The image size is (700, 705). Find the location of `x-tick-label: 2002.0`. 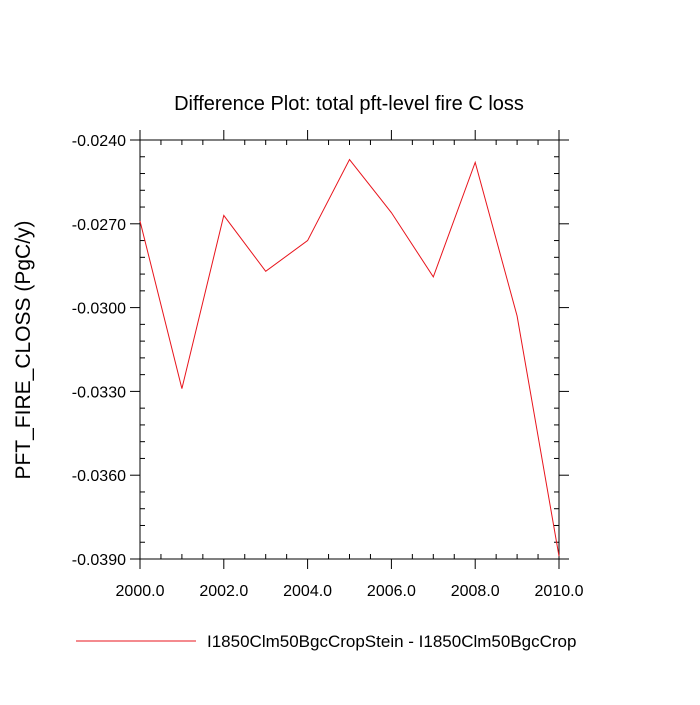

x-tick-label: 2002.0 is located at coordinates (223, 591).